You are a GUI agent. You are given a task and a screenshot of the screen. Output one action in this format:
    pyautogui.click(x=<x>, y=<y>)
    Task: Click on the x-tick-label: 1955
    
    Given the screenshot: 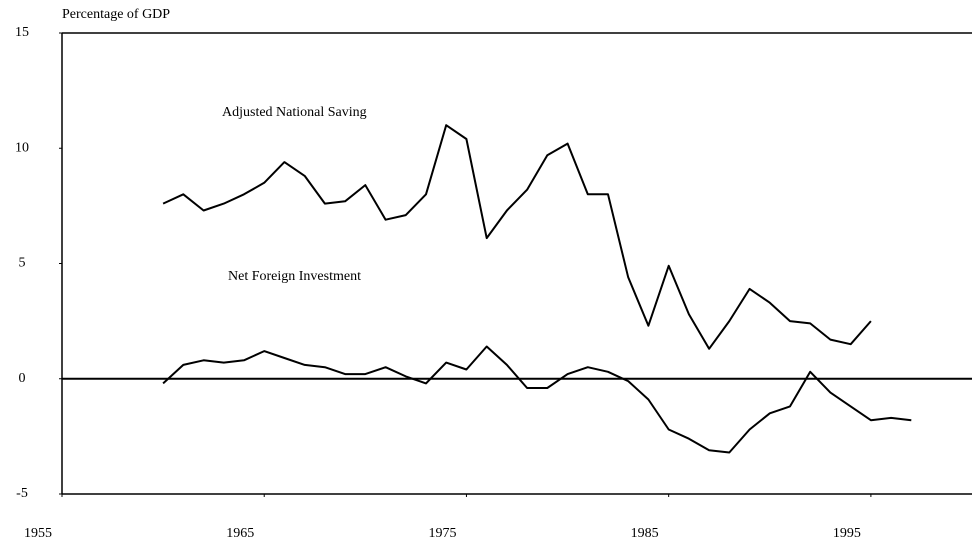 What is the action you would take?
    pyautogui.click(x=38, y=533)
    